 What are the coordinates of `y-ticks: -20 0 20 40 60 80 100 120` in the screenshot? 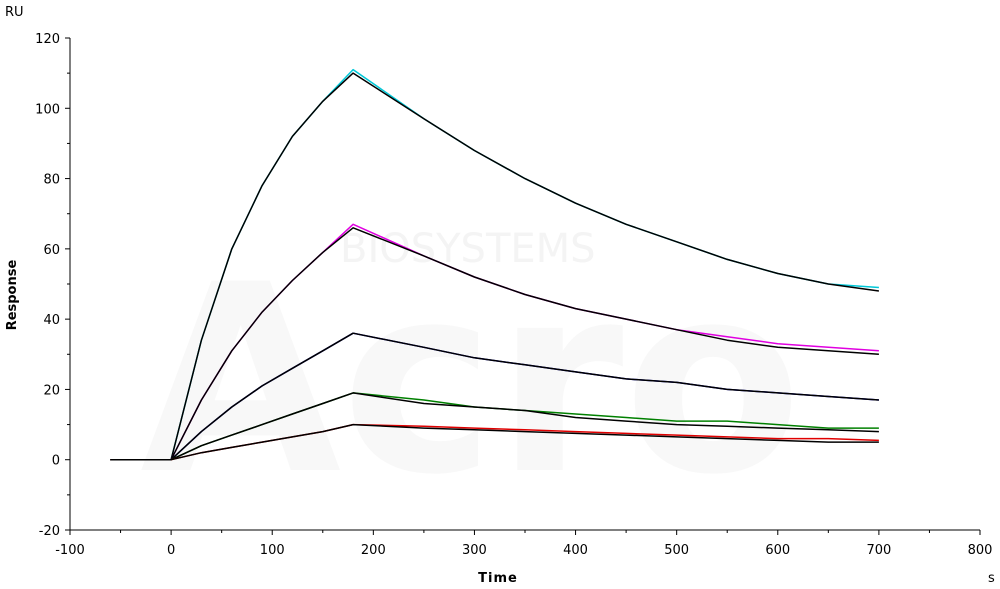 It's located at (52, 285).